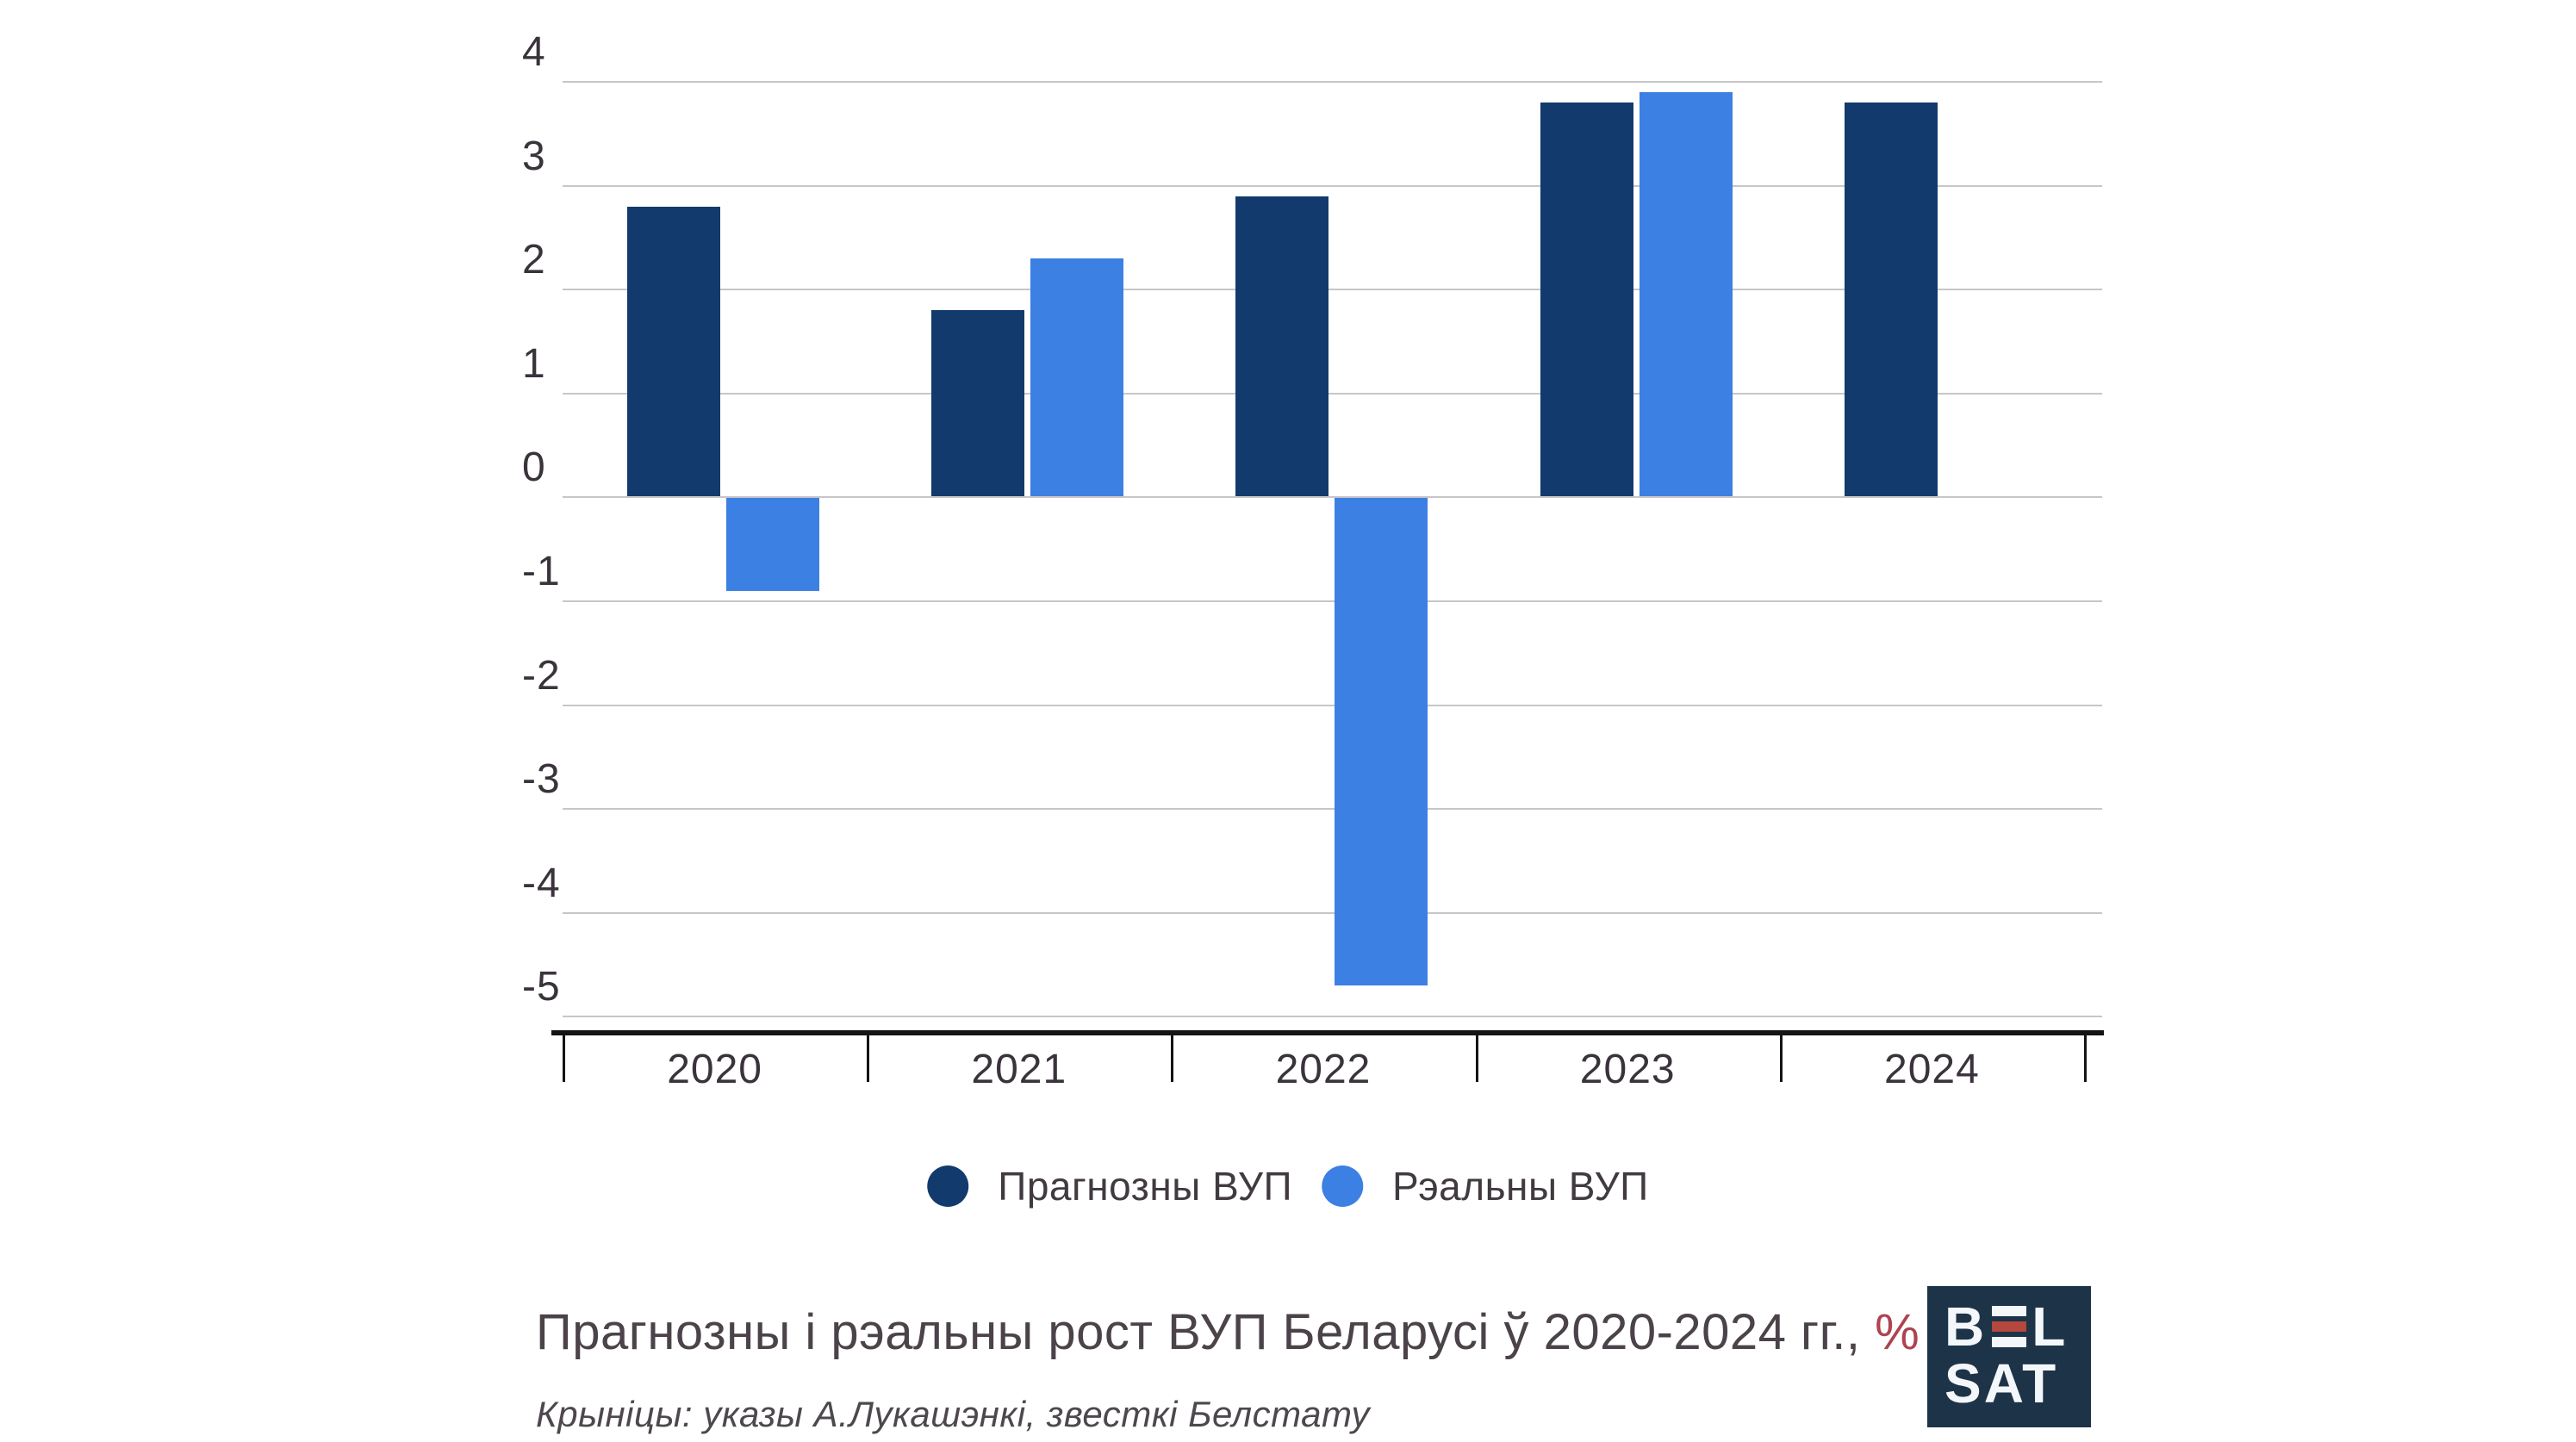  What do you see at coordinates (542, 571) in the screenshot?
I see `y-axis-label--1: -1` at bounding box center [542, 571].